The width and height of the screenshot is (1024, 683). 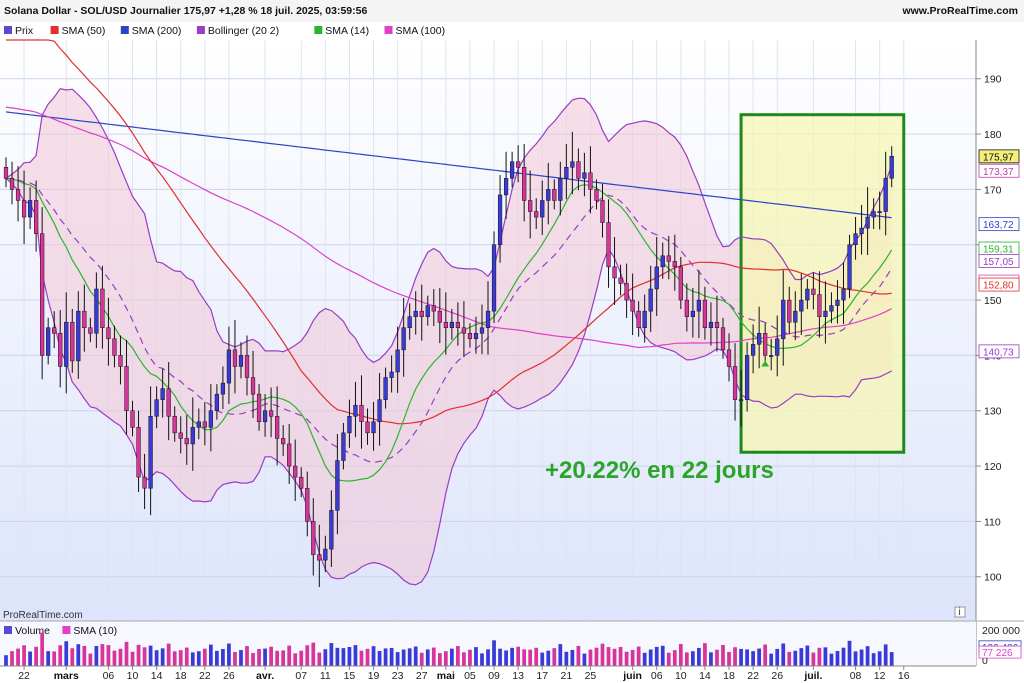 I want to click on x-tick-1: mars, so click(x=66, y=676).